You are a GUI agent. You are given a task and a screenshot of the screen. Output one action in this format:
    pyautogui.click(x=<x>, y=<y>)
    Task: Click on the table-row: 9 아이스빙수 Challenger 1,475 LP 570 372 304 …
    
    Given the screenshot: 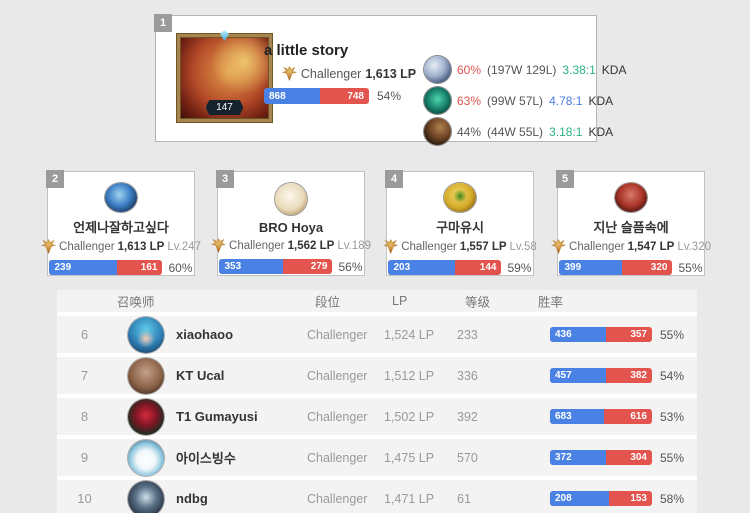 What is the action you would take?
    pyautogui.click(x=377, y=457)
    